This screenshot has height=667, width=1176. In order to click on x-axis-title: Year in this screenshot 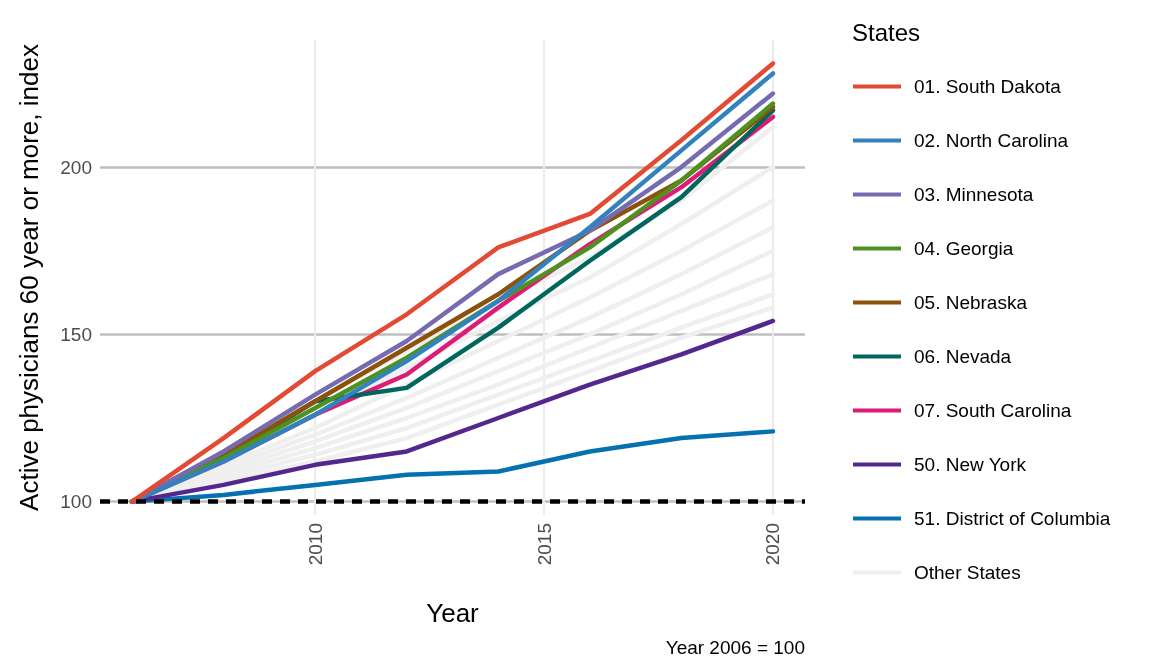, I will do `click(453, 613)`.